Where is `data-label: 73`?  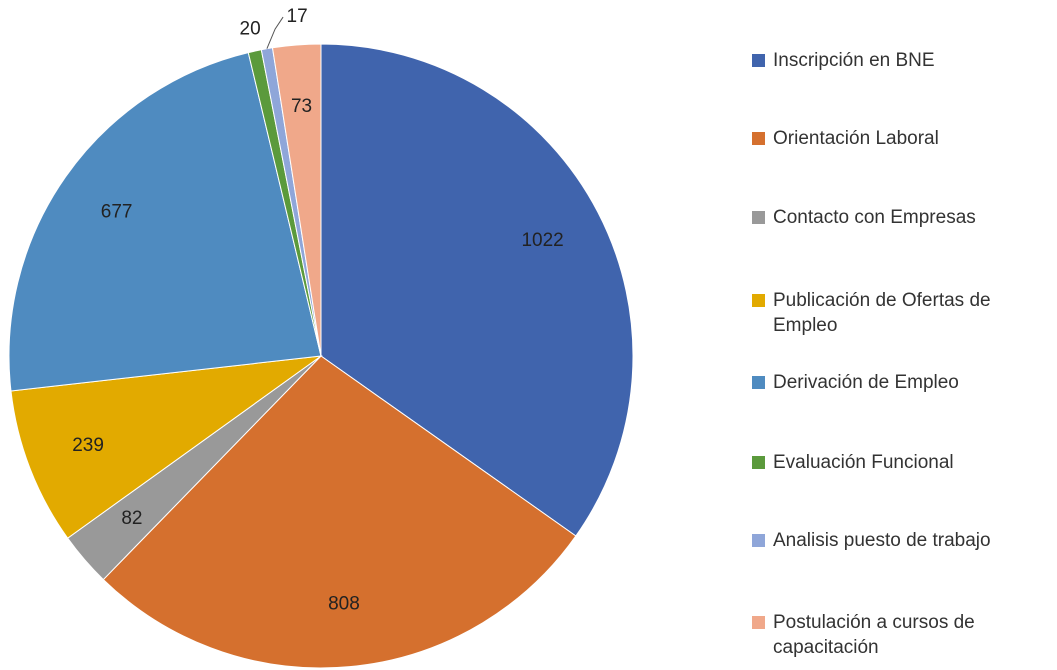 data-label: 73 is located at coordinates (301, 106).